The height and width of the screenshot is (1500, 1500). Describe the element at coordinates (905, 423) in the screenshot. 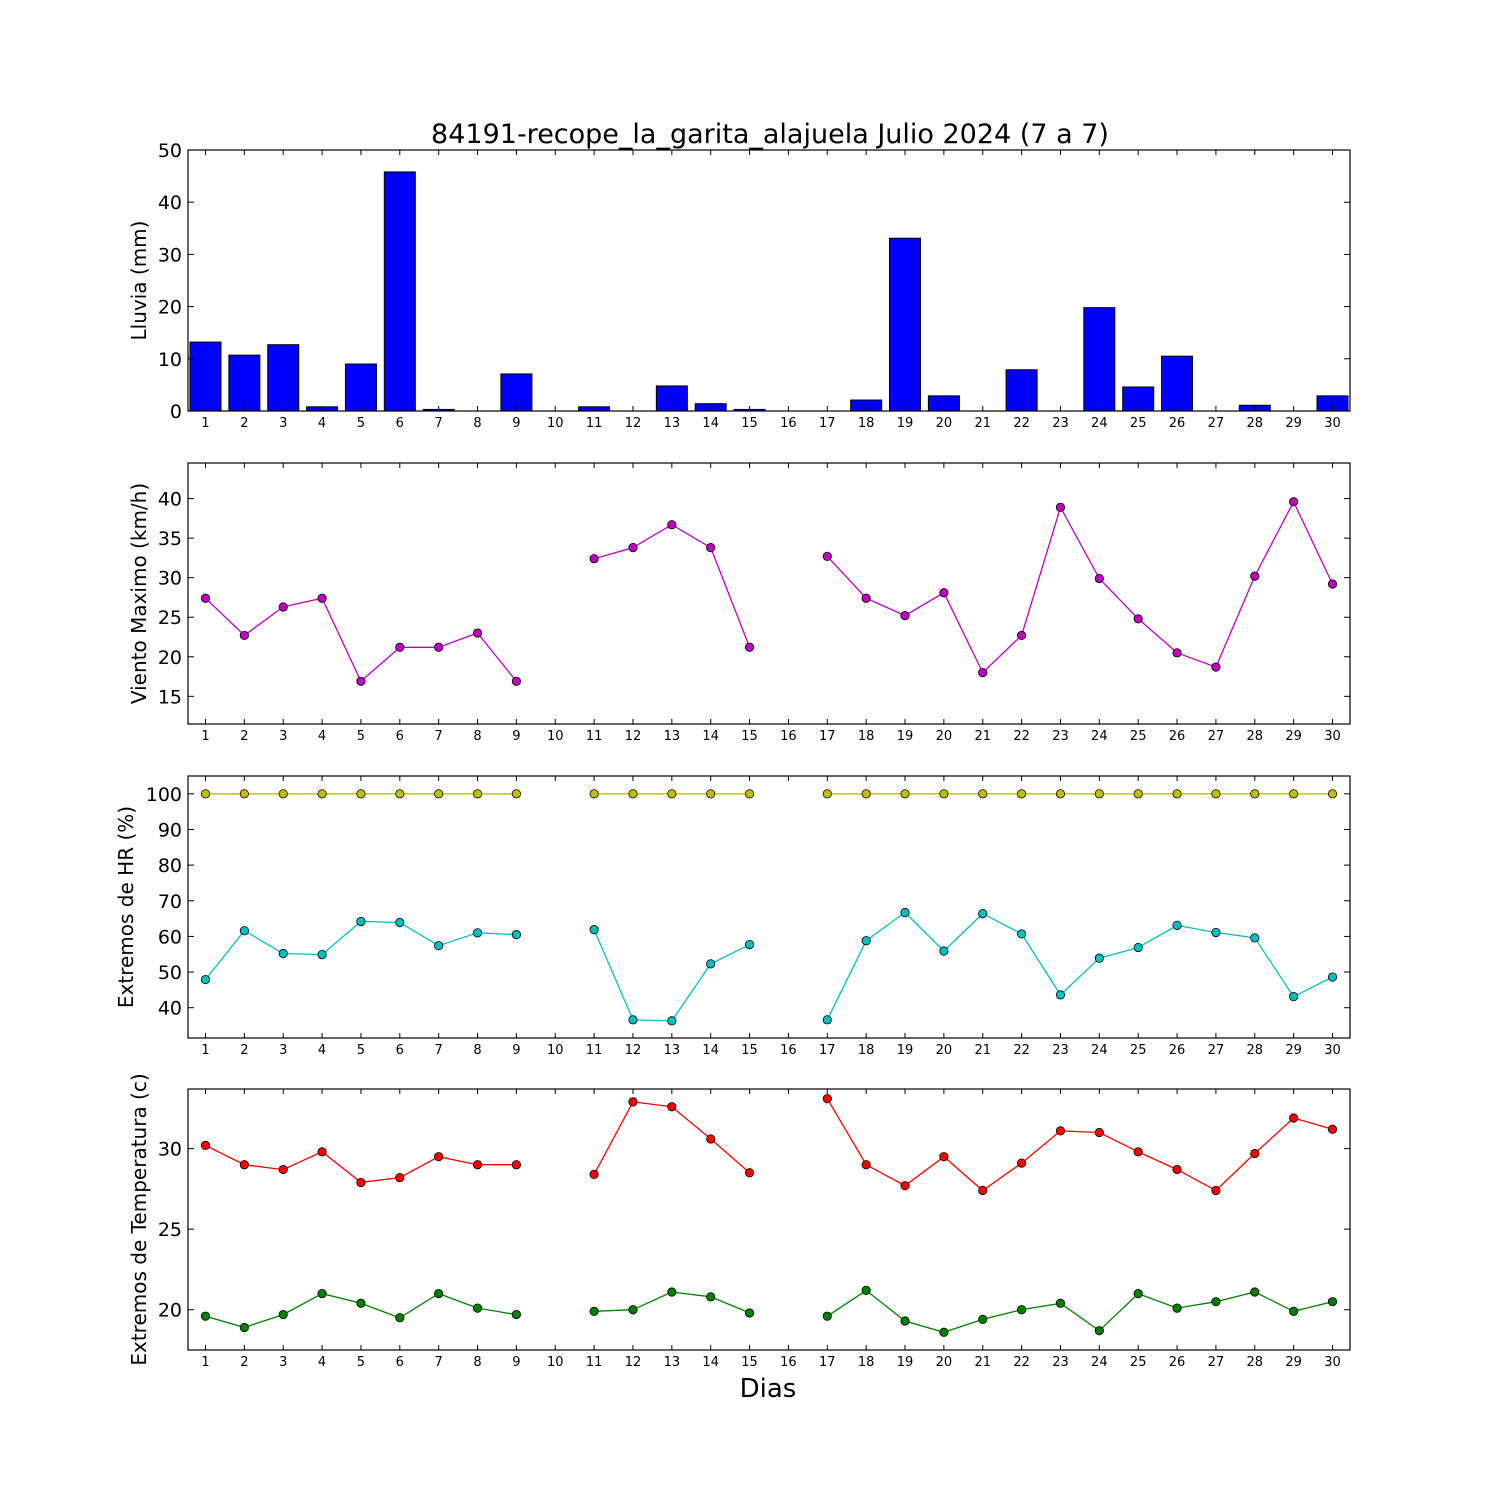

I see `x-tick-label: 19` at that location.